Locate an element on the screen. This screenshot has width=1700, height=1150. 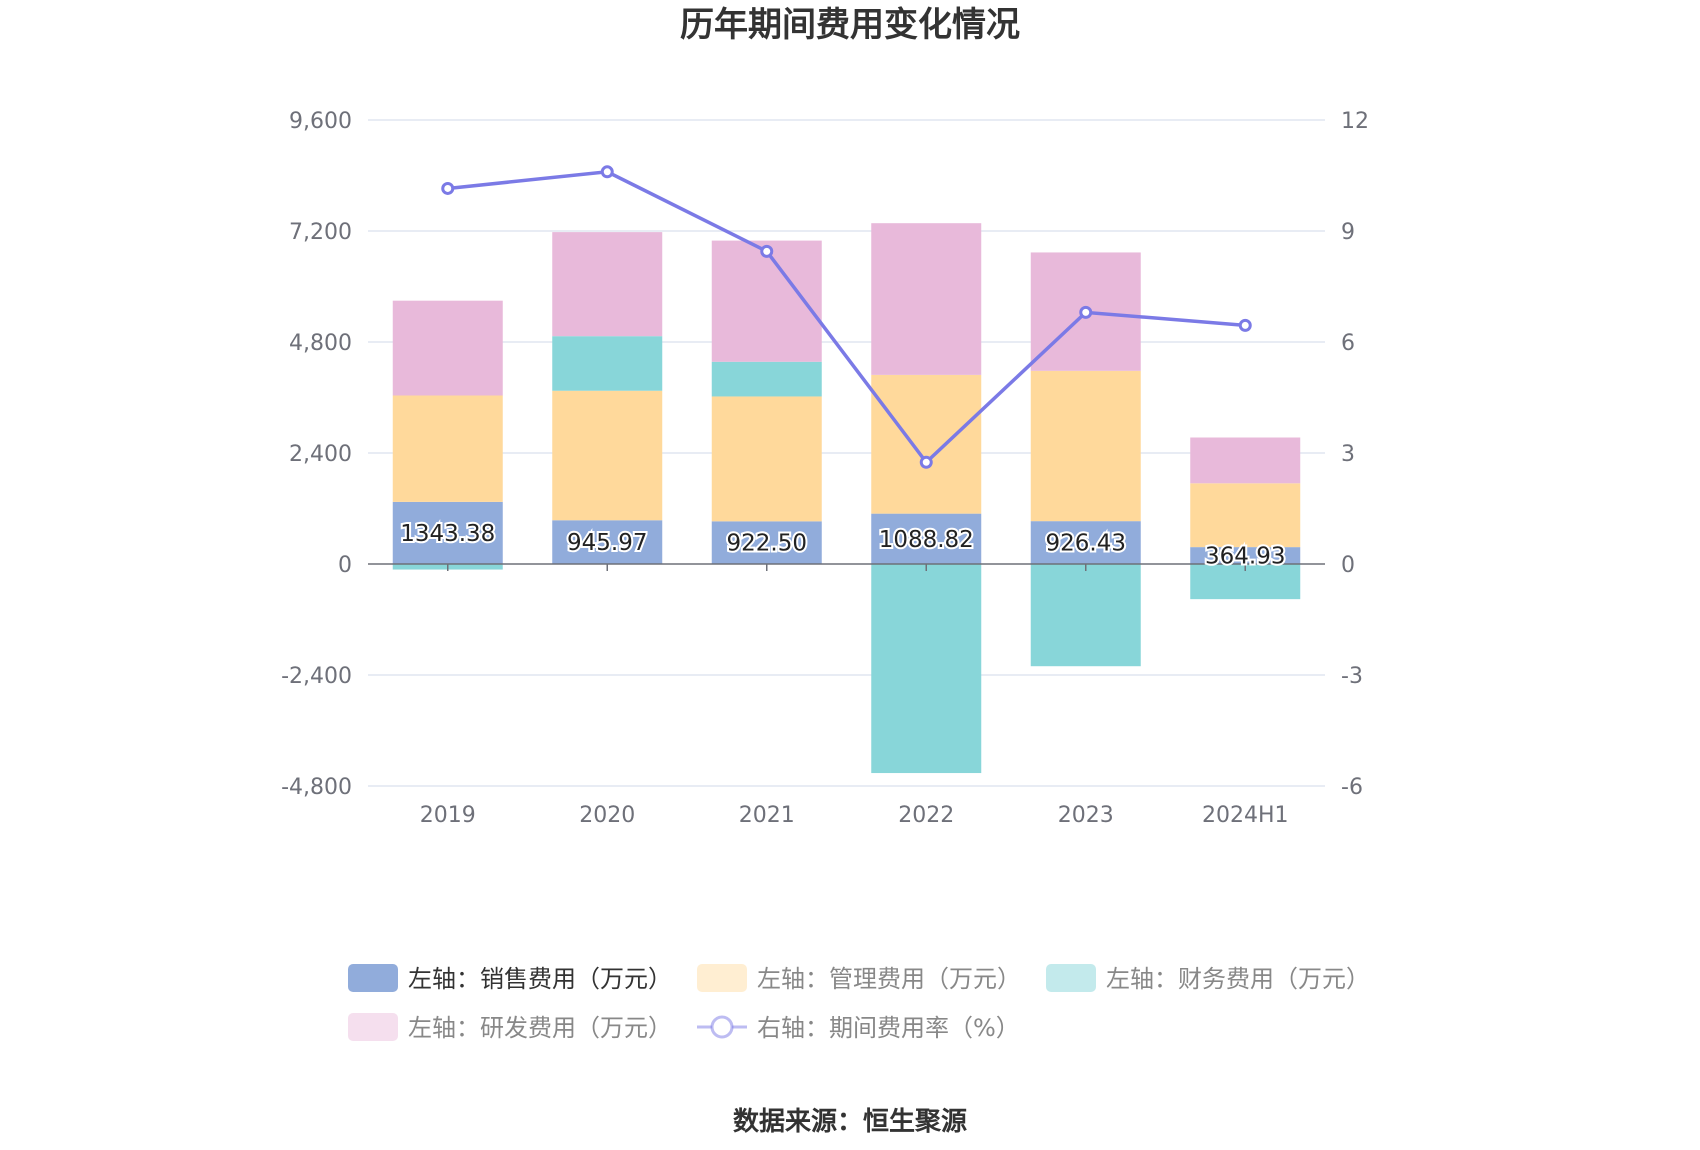
data-labels: 1343.38 945.97 922.50 1088.82 926.43 364.93 is located at coordinates (842, 545).